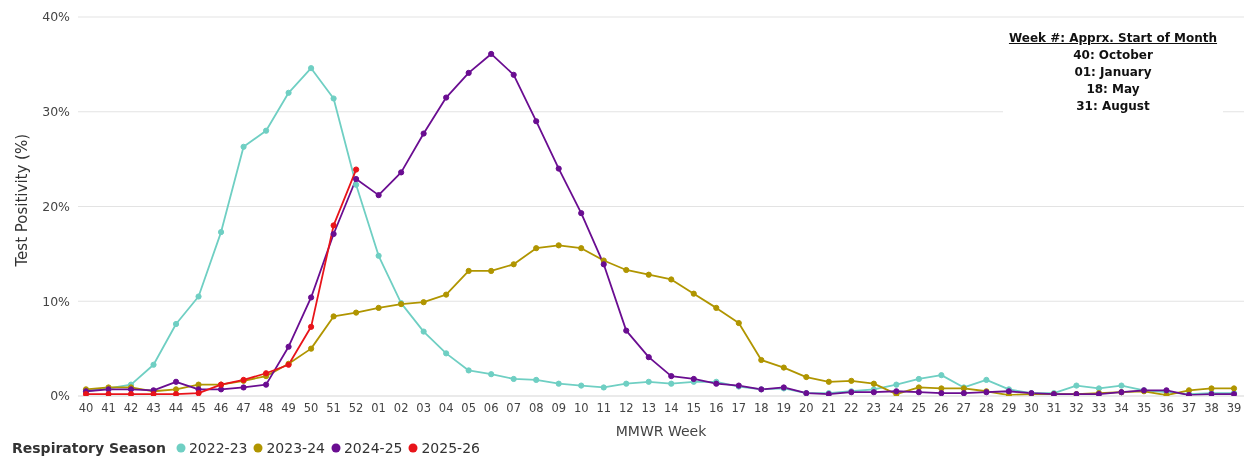 The height and width of the screenshot is (463, 1251). I want to click on x-tick-label: 21, so click(829, 408).